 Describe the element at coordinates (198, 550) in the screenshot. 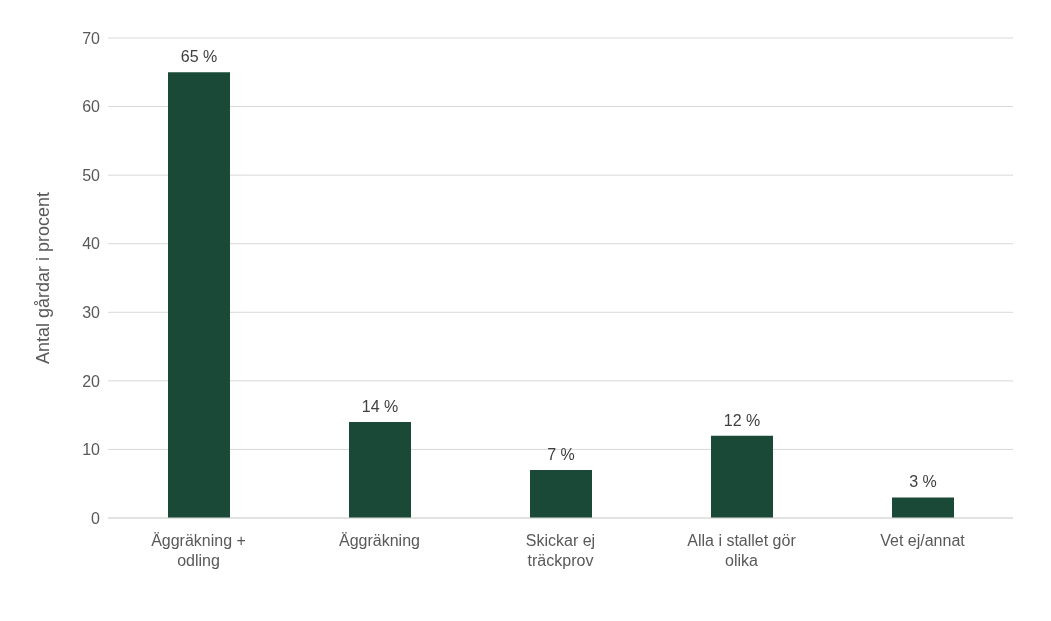

I see `x-tick-label: Äggräkning + odling` at that location.